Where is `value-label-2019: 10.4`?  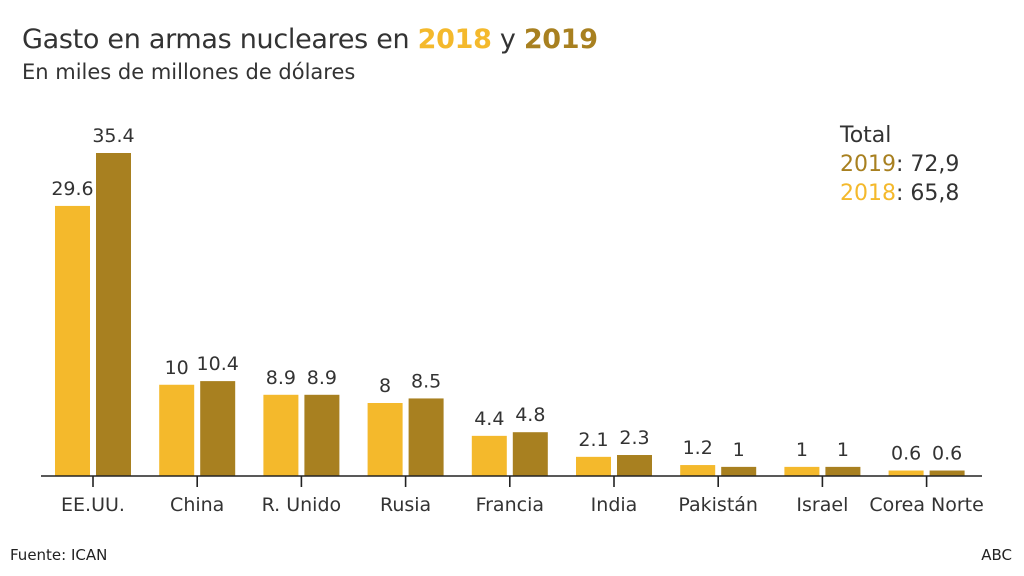 value-label-2019: 10.4 is located at coordinates (218, 364).